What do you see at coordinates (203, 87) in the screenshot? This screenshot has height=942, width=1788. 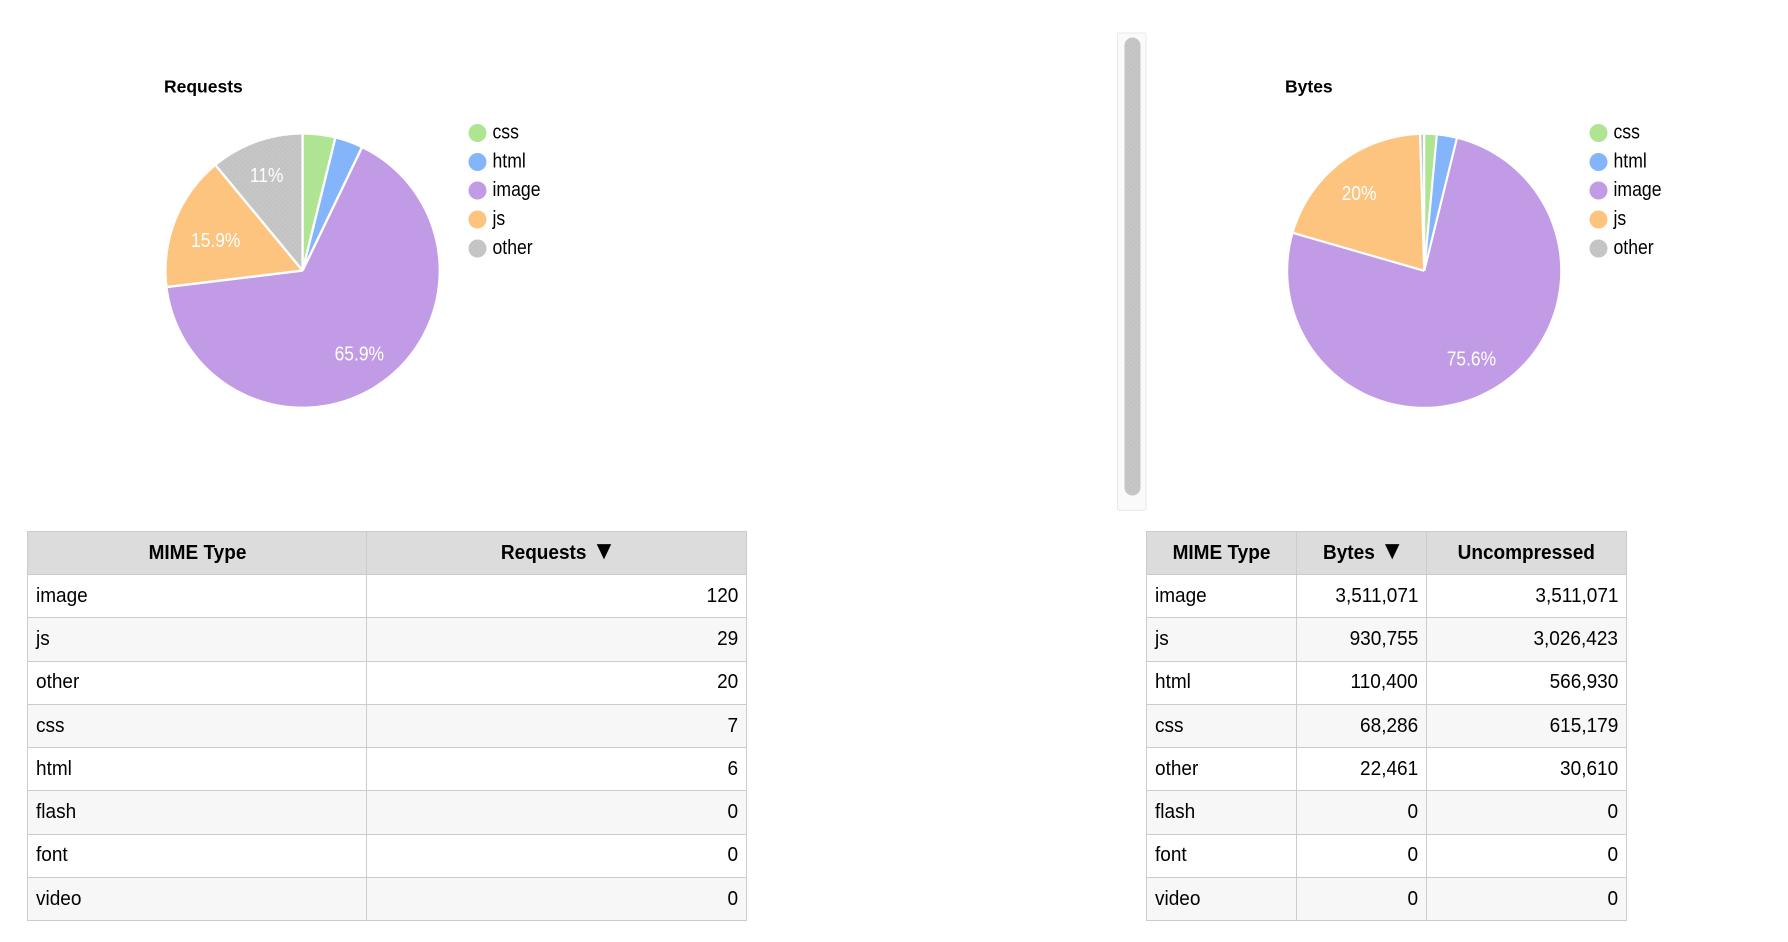 I see `svg-text: Requests` at bounding box center [203, 87].